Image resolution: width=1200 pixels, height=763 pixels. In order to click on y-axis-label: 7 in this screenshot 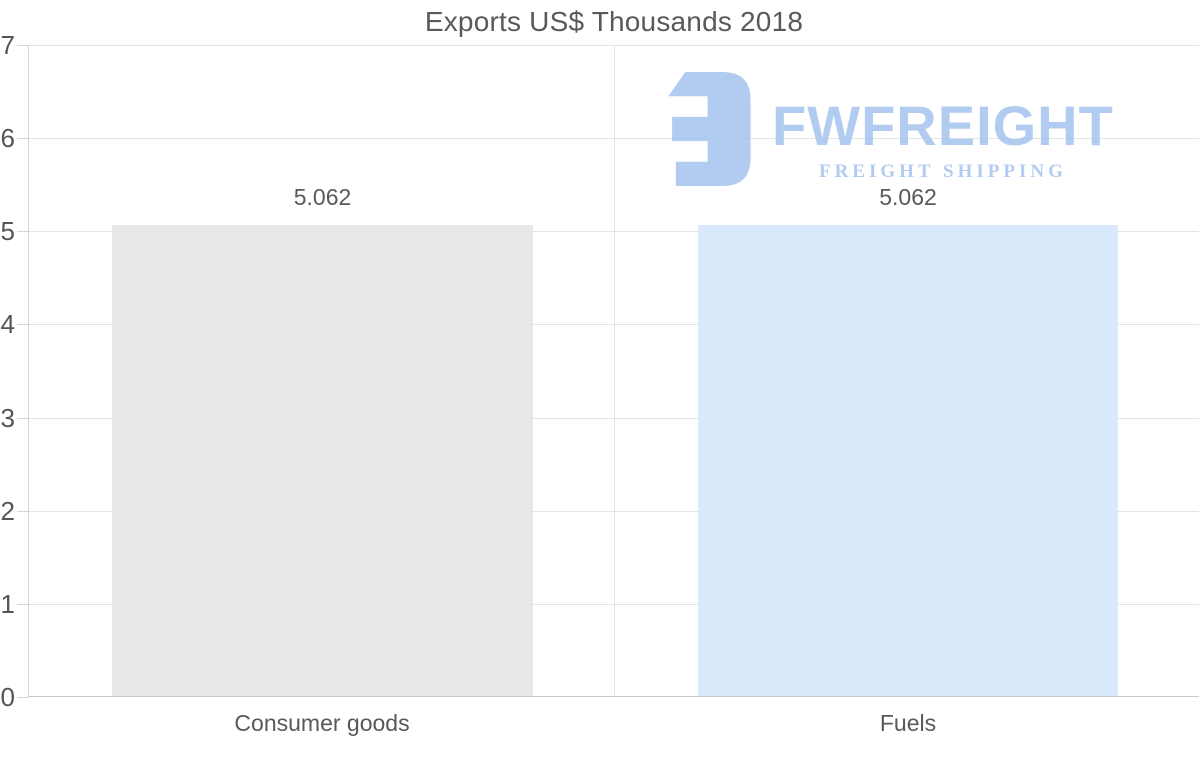, I will do `click(7, 45)`.